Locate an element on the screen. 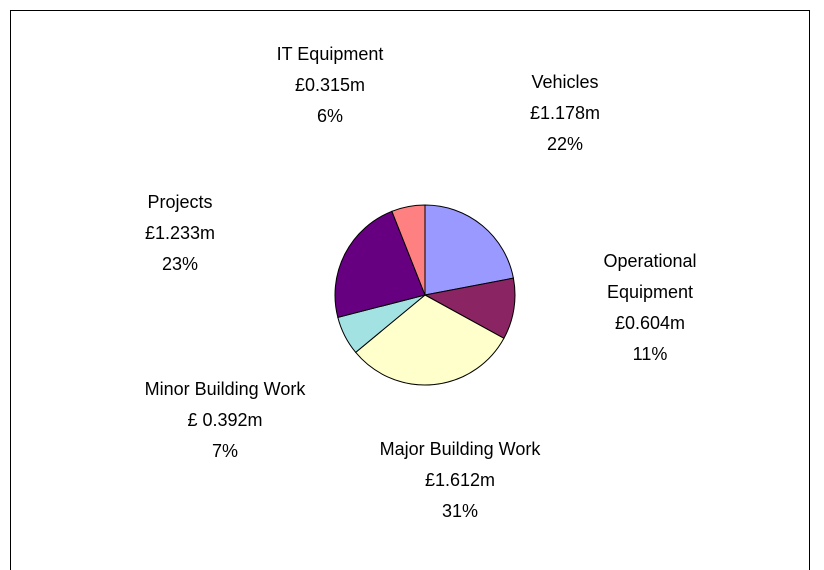 The image size is (824, 570). label-percent: 11% is located at coordinates (650, 354).